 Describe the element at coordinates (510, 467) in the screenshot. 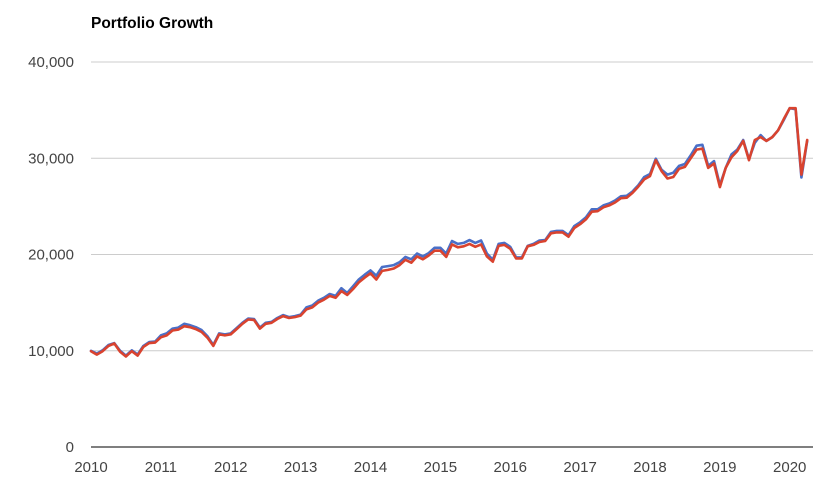

I see `x-tick-label: 2016` at that location.